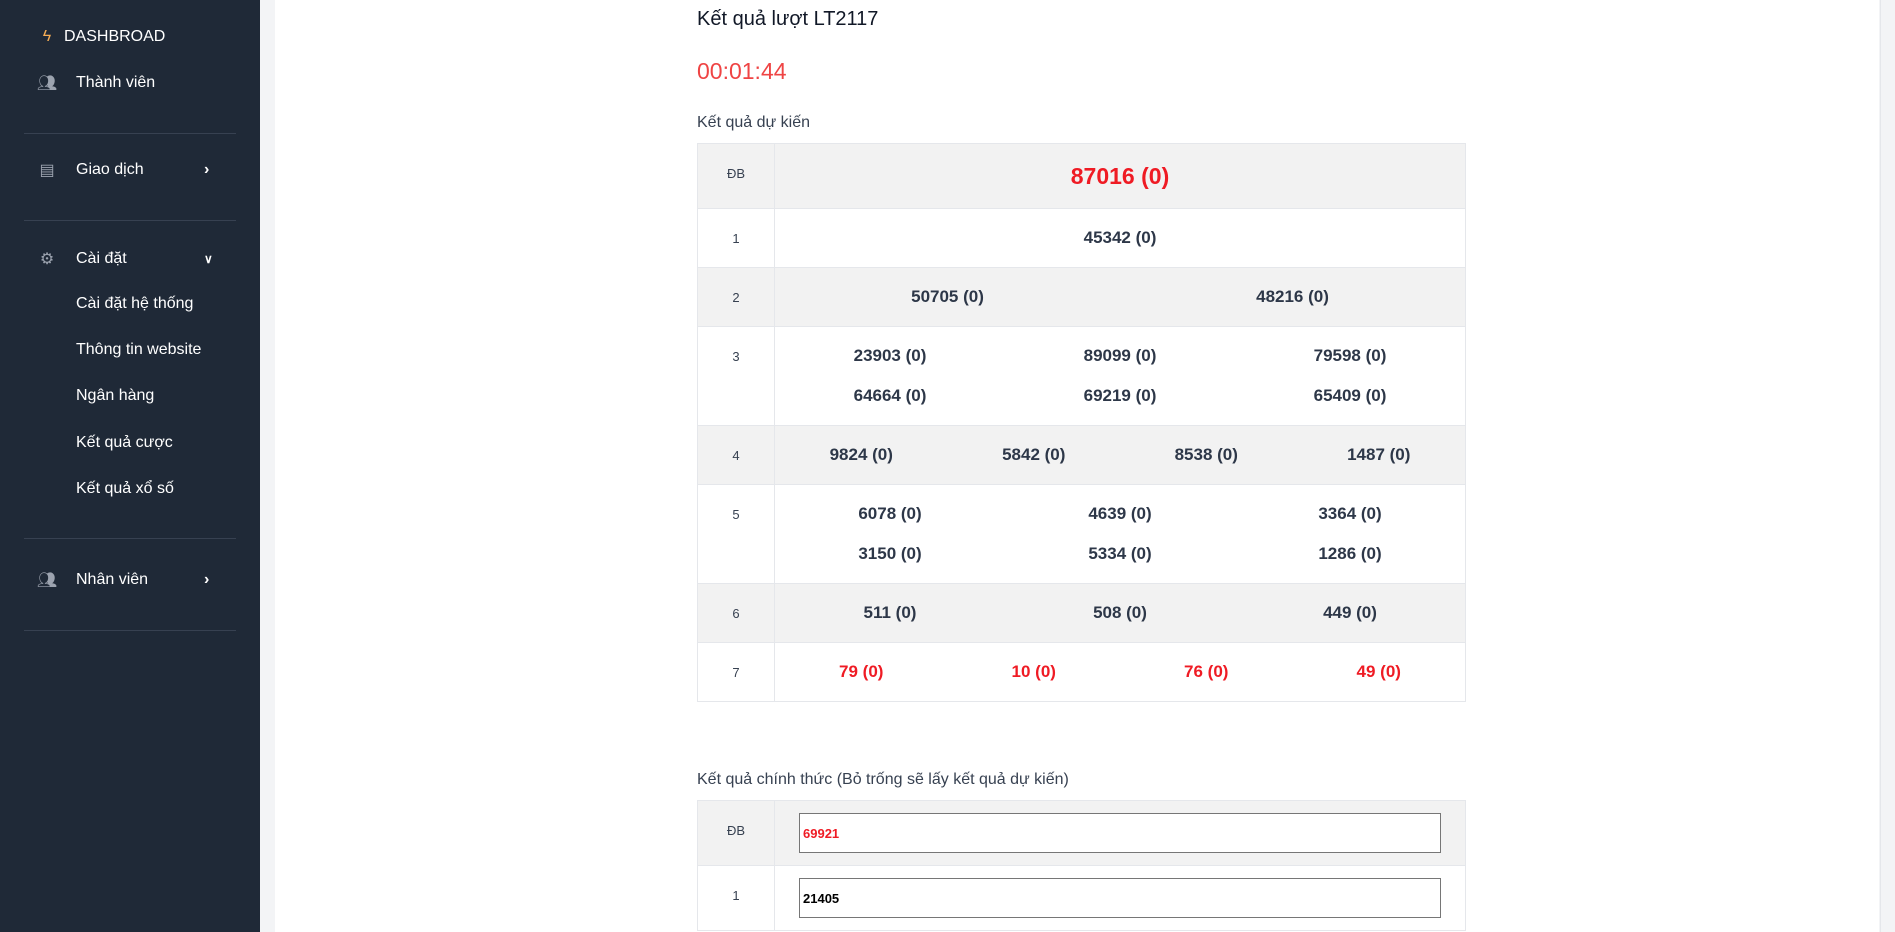  What do you see at coordinates (47, 170) in the screenshot?
I see `clipboard-icon: ▤` at bounding box center [47, 170].